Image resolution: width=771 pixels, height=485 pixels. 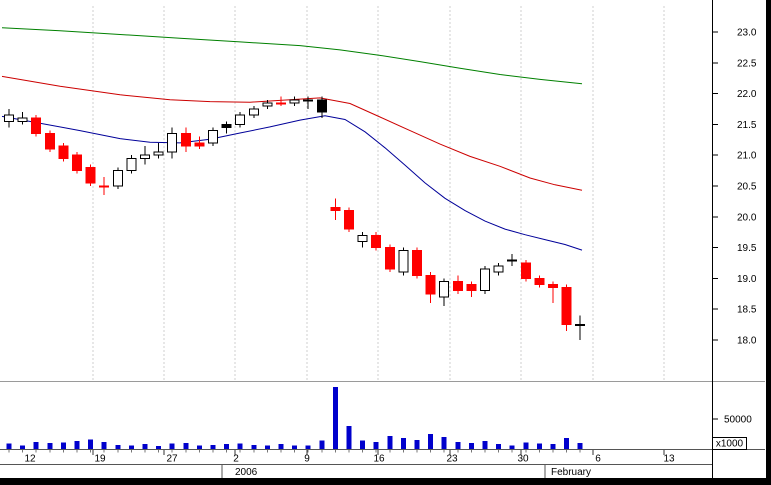 What do you see at coordinates (747, 248) in the screenshot?
I see `price-tick-label: 19.5` at bounding box center [747, 248].